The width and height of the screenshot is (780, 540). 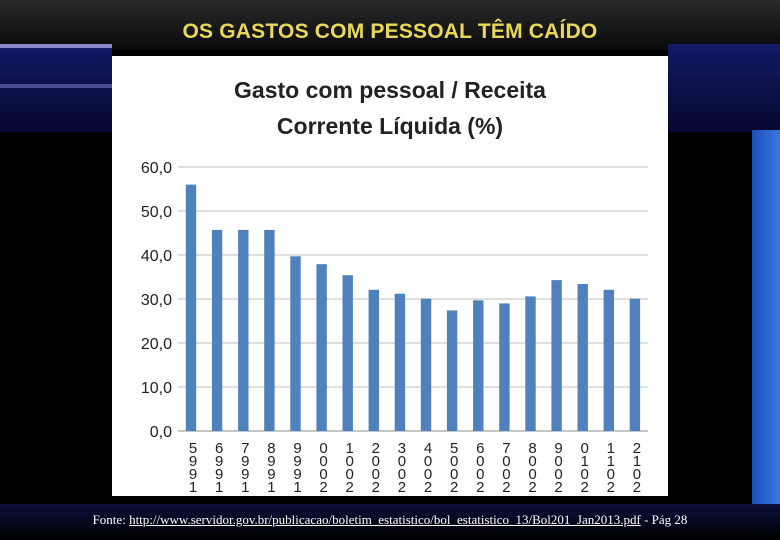 I want to click on y-tick-label: 50,0, so click(x=156, y=212).